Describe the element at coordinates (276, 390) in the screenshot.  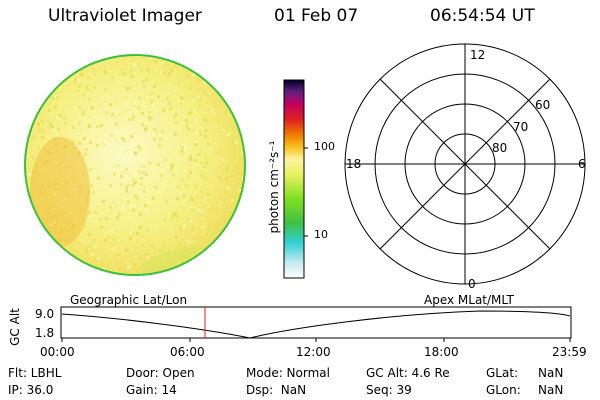
I see `dsp-status: Dsp: NaN` at that location.